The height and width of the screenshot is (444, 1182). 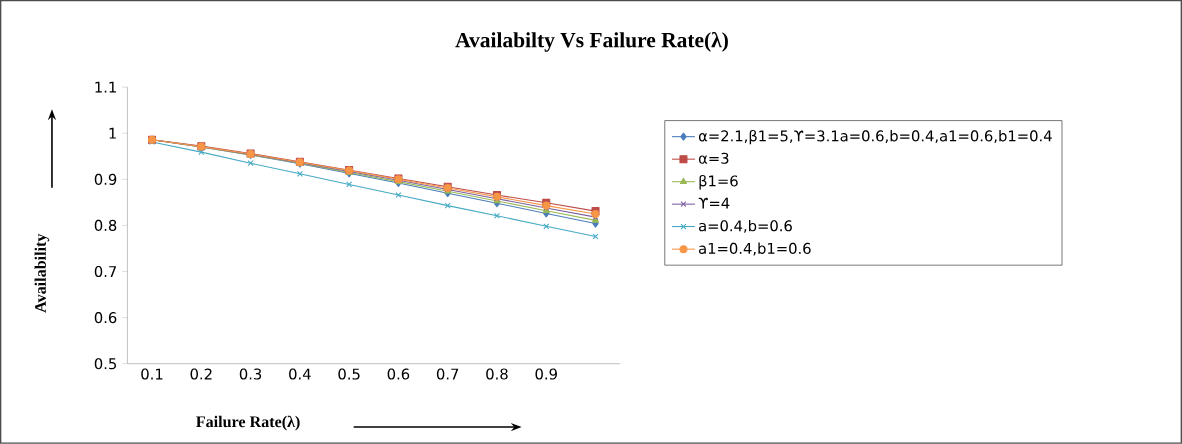 I want to click on legend-label: α=3, so click(x=713, y=158).